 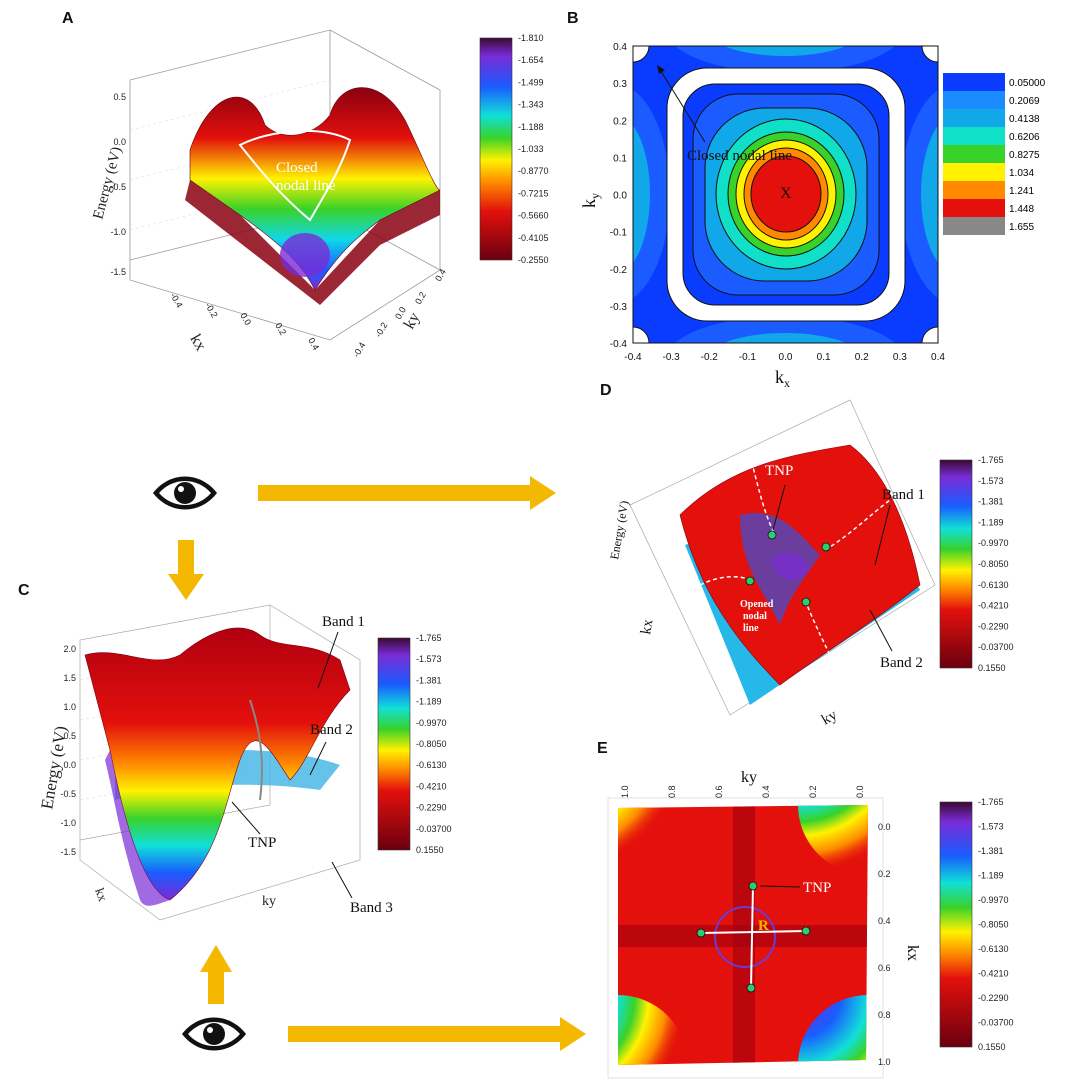 What do you see at coordinates (359, 350) in the screenshot?
I see `panel-a-kytick: -0.4` at bounding box center [359, 350].